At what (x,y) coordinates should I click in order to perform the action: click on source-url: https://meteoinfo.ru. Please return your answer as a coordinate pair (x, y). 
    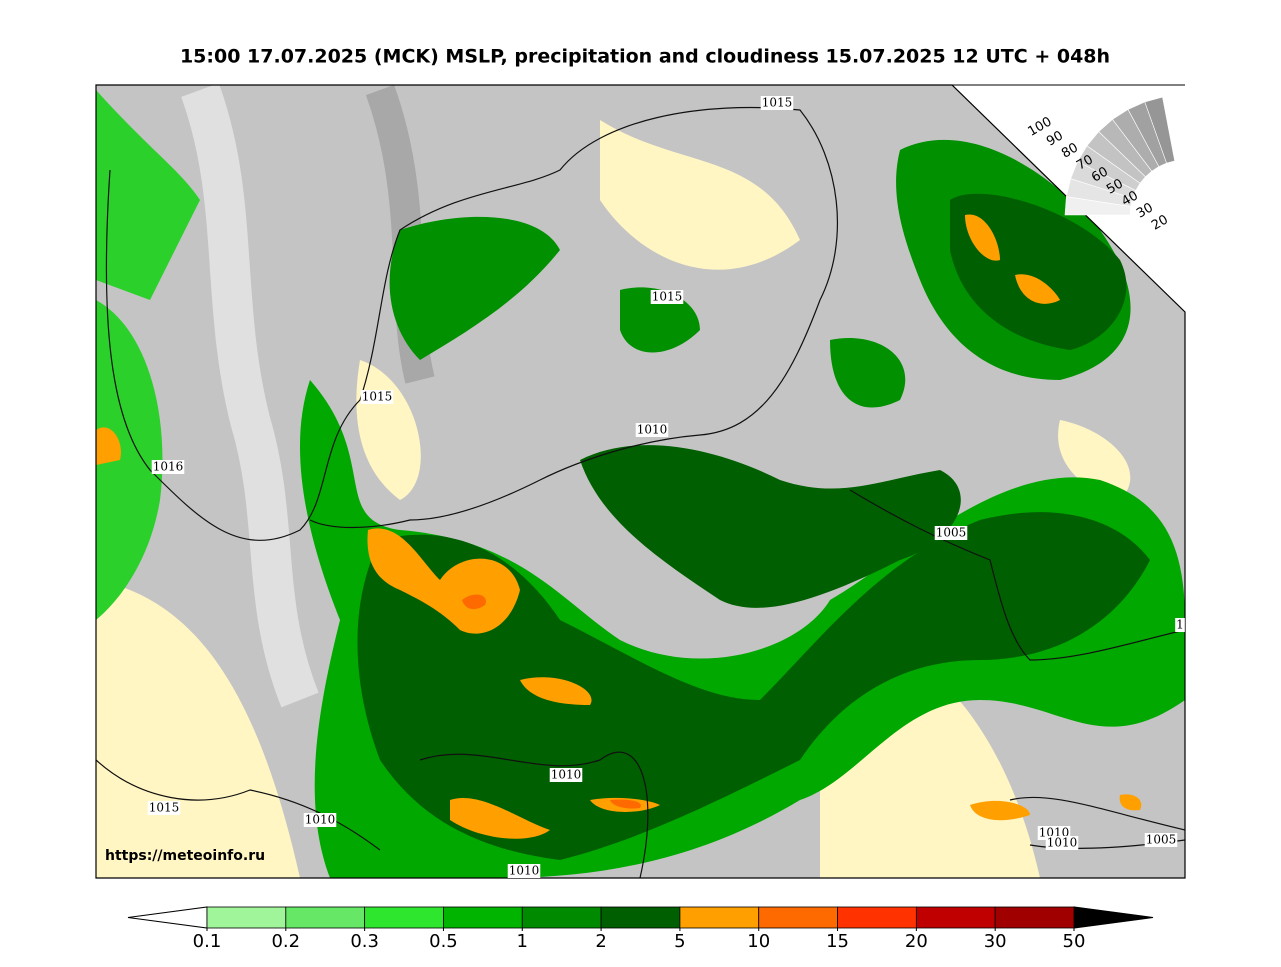
    Looking at the image, I should click on (185, 856).